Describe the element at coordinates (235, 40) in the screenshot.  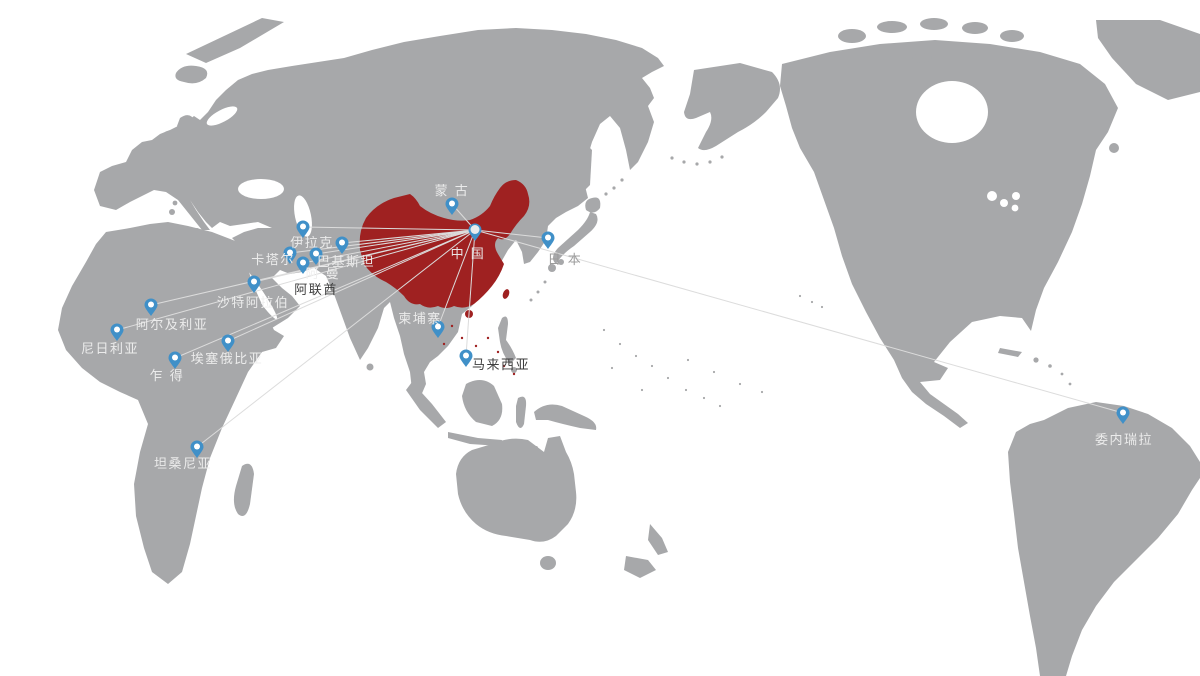
I see `greenland-west-tip` at that location.